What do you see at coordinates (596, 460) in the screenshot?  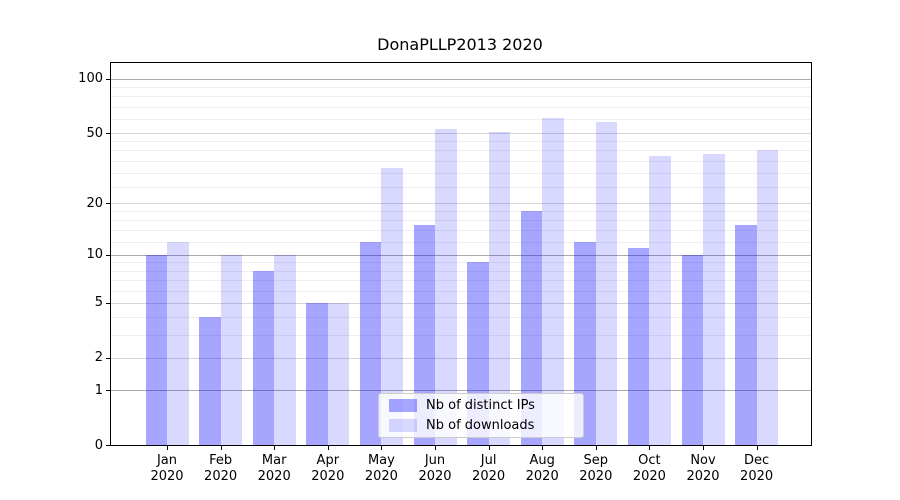 I see `x-tick-label-month: Sep` at bounding box center [596, 460].